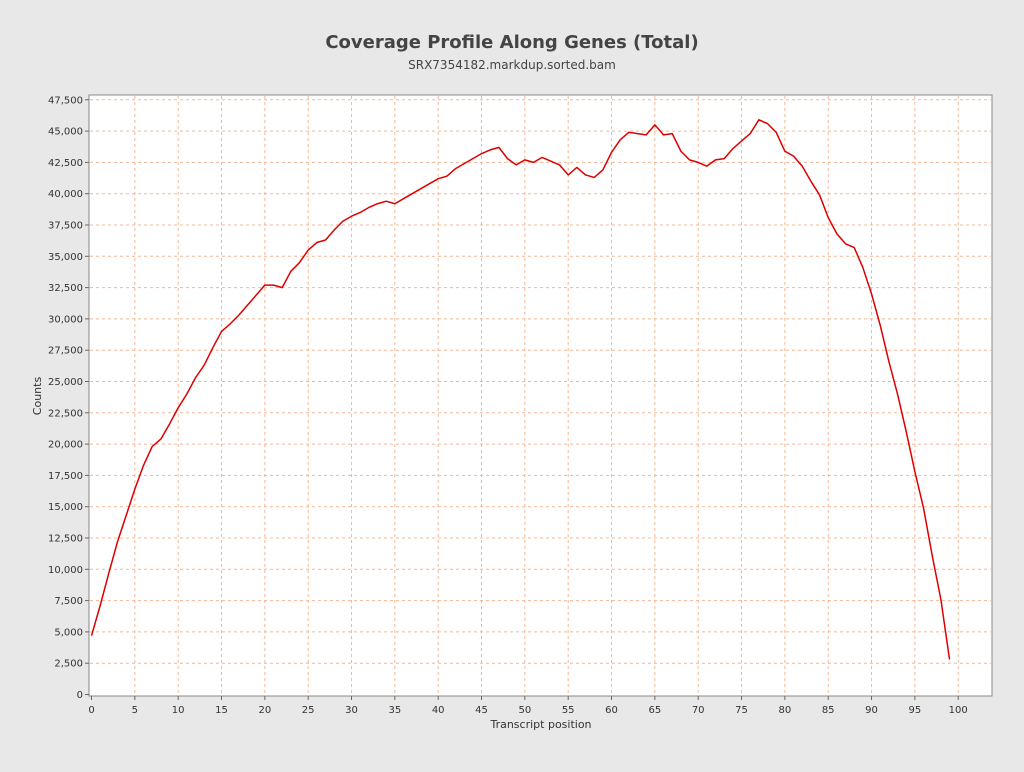  What do you see at coordinates (65, 382) in the screenshot?
I see `y-tick-label: 25,000` at bounding box center [65, 382].